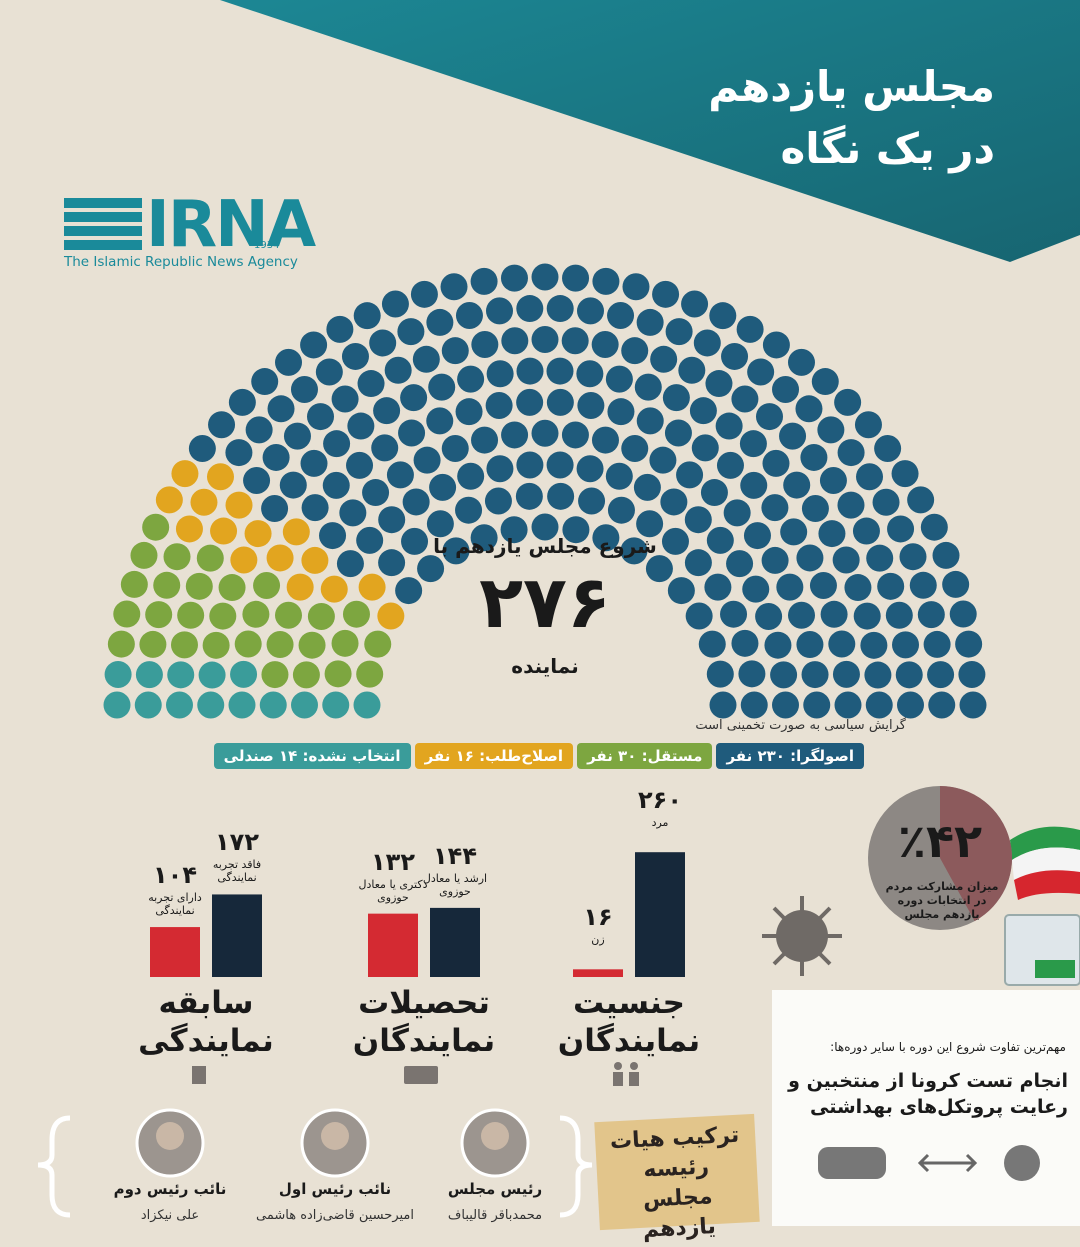  What do you see at coordinates (237, 842) in the screenshot?
I see `value-label: ۱۷۲` at bounding box center [237, 842].